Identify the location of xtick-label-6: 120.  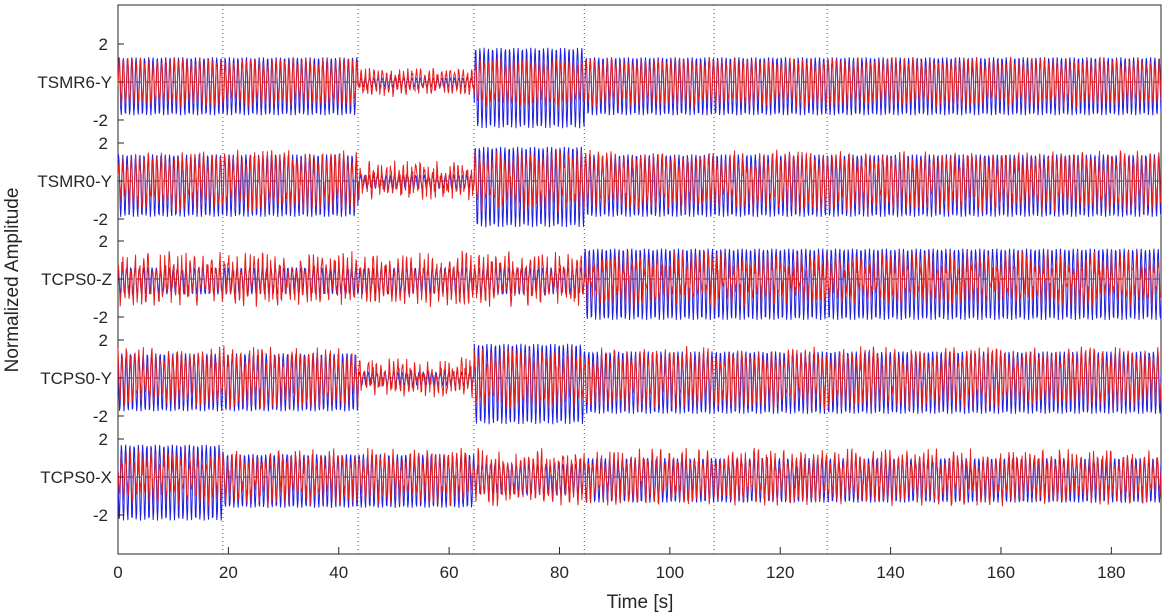
(780, 572).